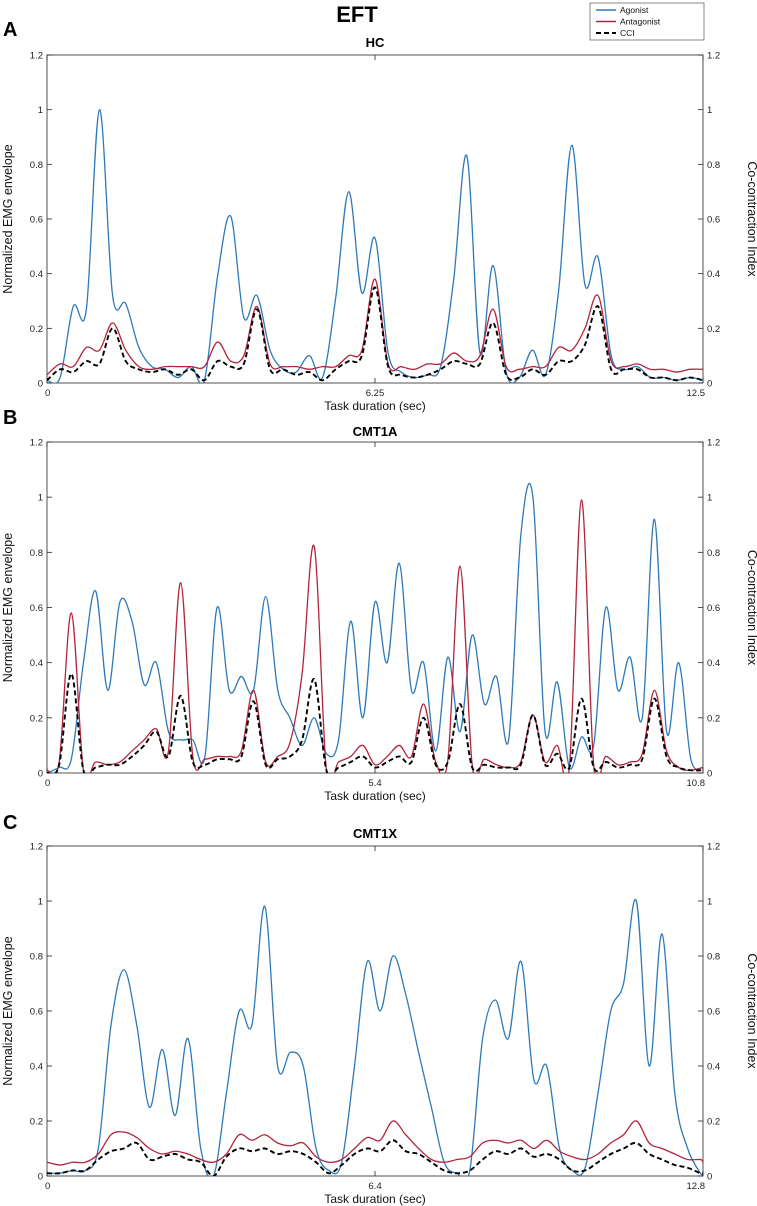 The image size is (757, 1206). What do you see at coordinates (10, 418) in the screenshot?
I see `panel-letter: B` at bounding box center [10, 418].